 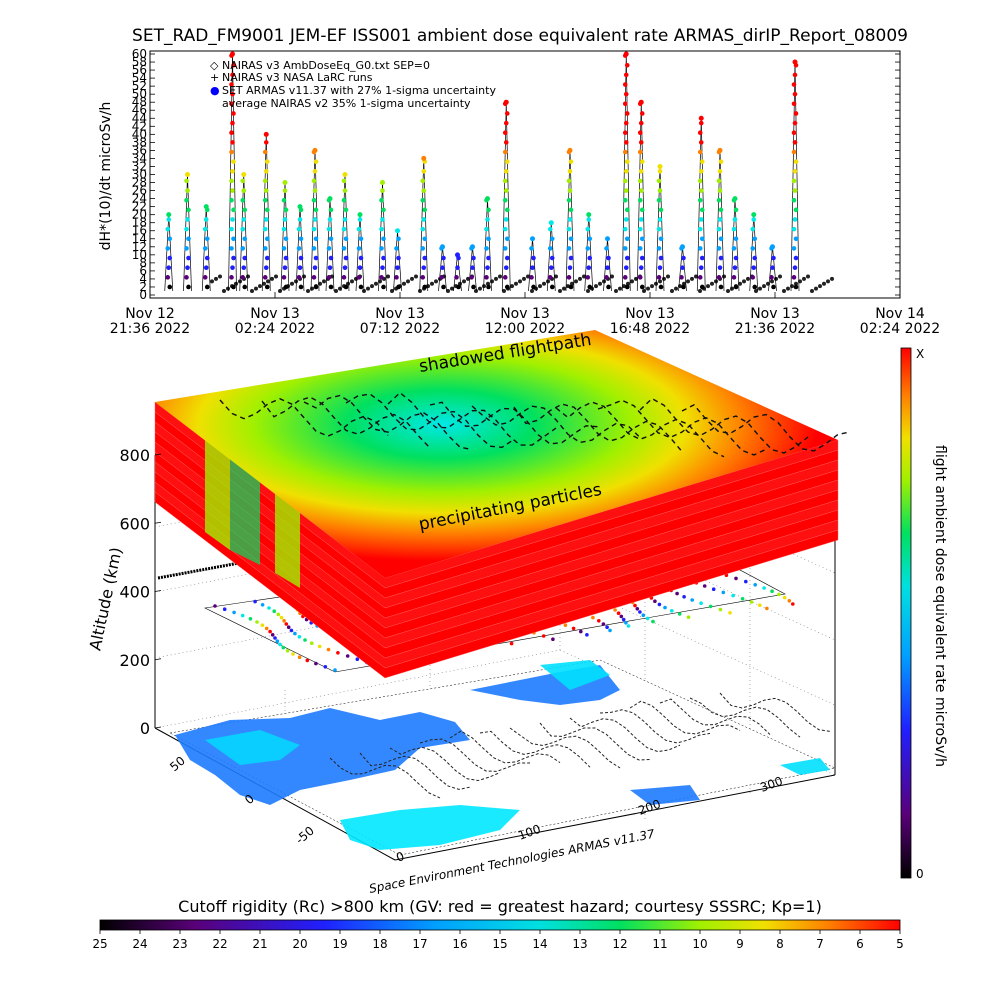 What do you see at coordinates (139, 175) in the screenshot?
I see `y-tick-label: 30` at bounding box center [139, 175].